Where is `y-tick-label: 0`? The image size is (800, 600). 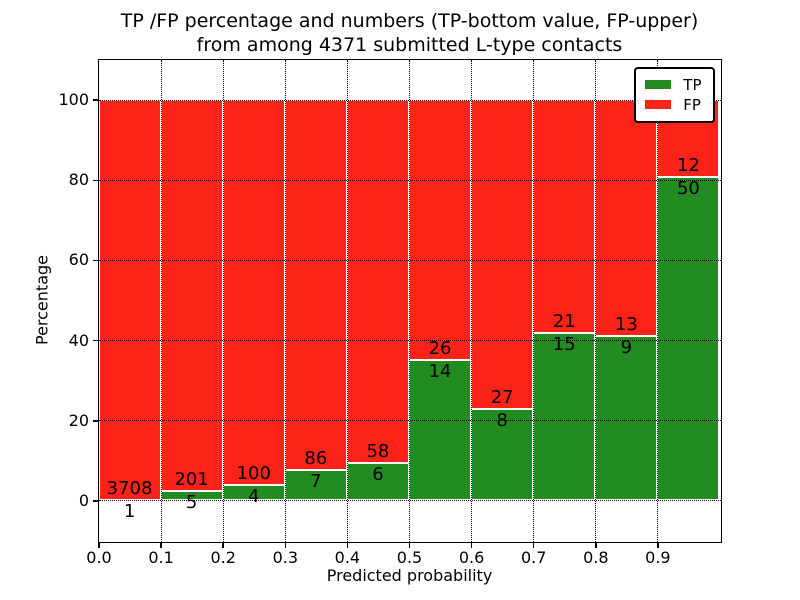
y-tick-label: 0 is located at coordinates (83, 500).